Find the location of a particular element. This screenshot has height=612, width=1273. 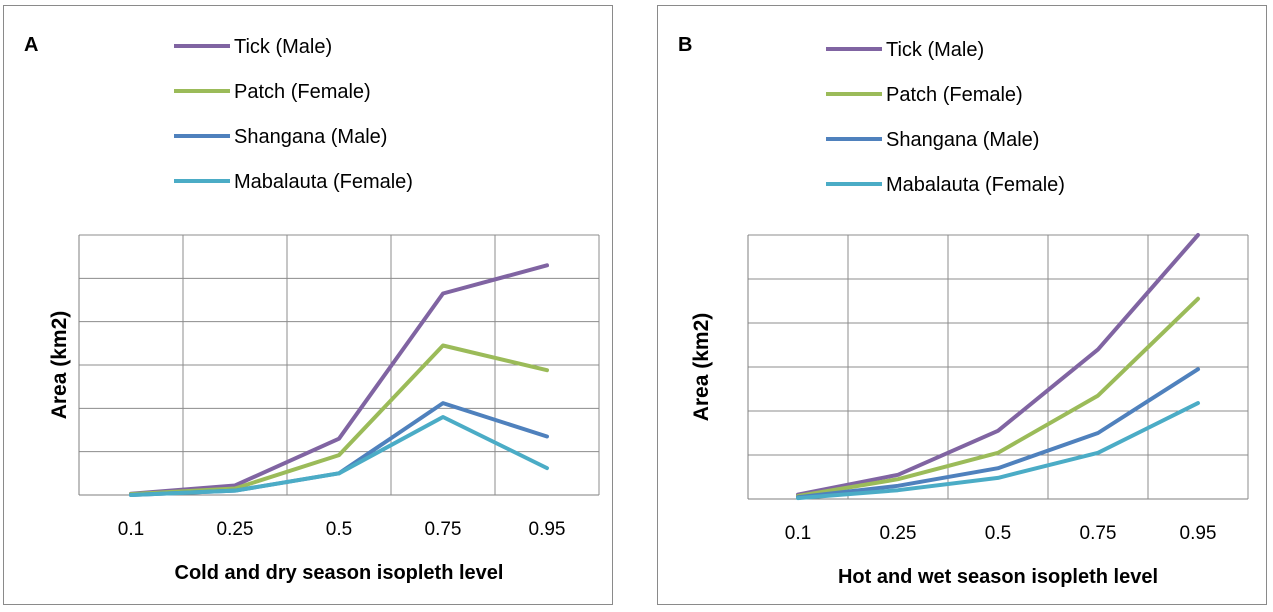

x-axis-title: Cold and dry season isopleth level is located at coordinates (339, 573).